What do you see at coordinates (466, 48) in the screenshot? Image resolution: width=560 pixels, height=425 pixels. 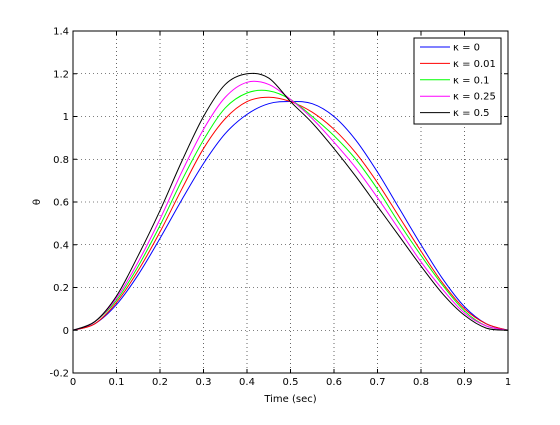 I see `legend-entry: κ = 0` at bounding box center [466, 48].